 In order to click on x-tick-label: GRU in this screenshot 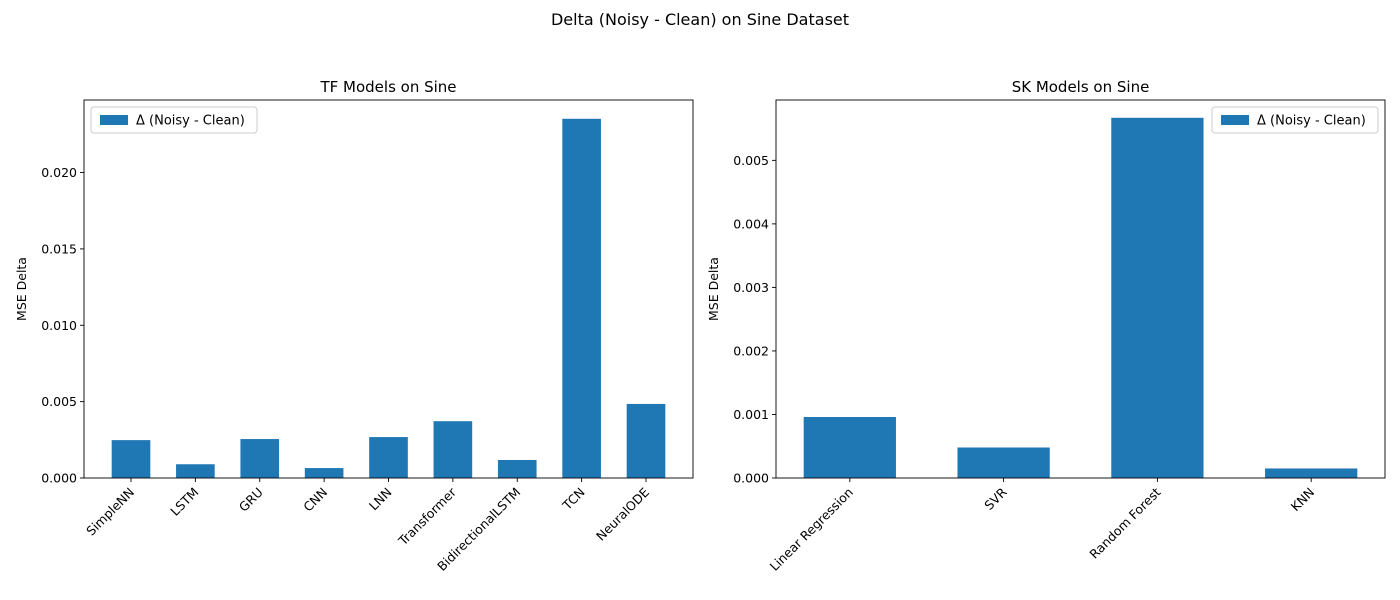, I will do `click(251, 500)`.